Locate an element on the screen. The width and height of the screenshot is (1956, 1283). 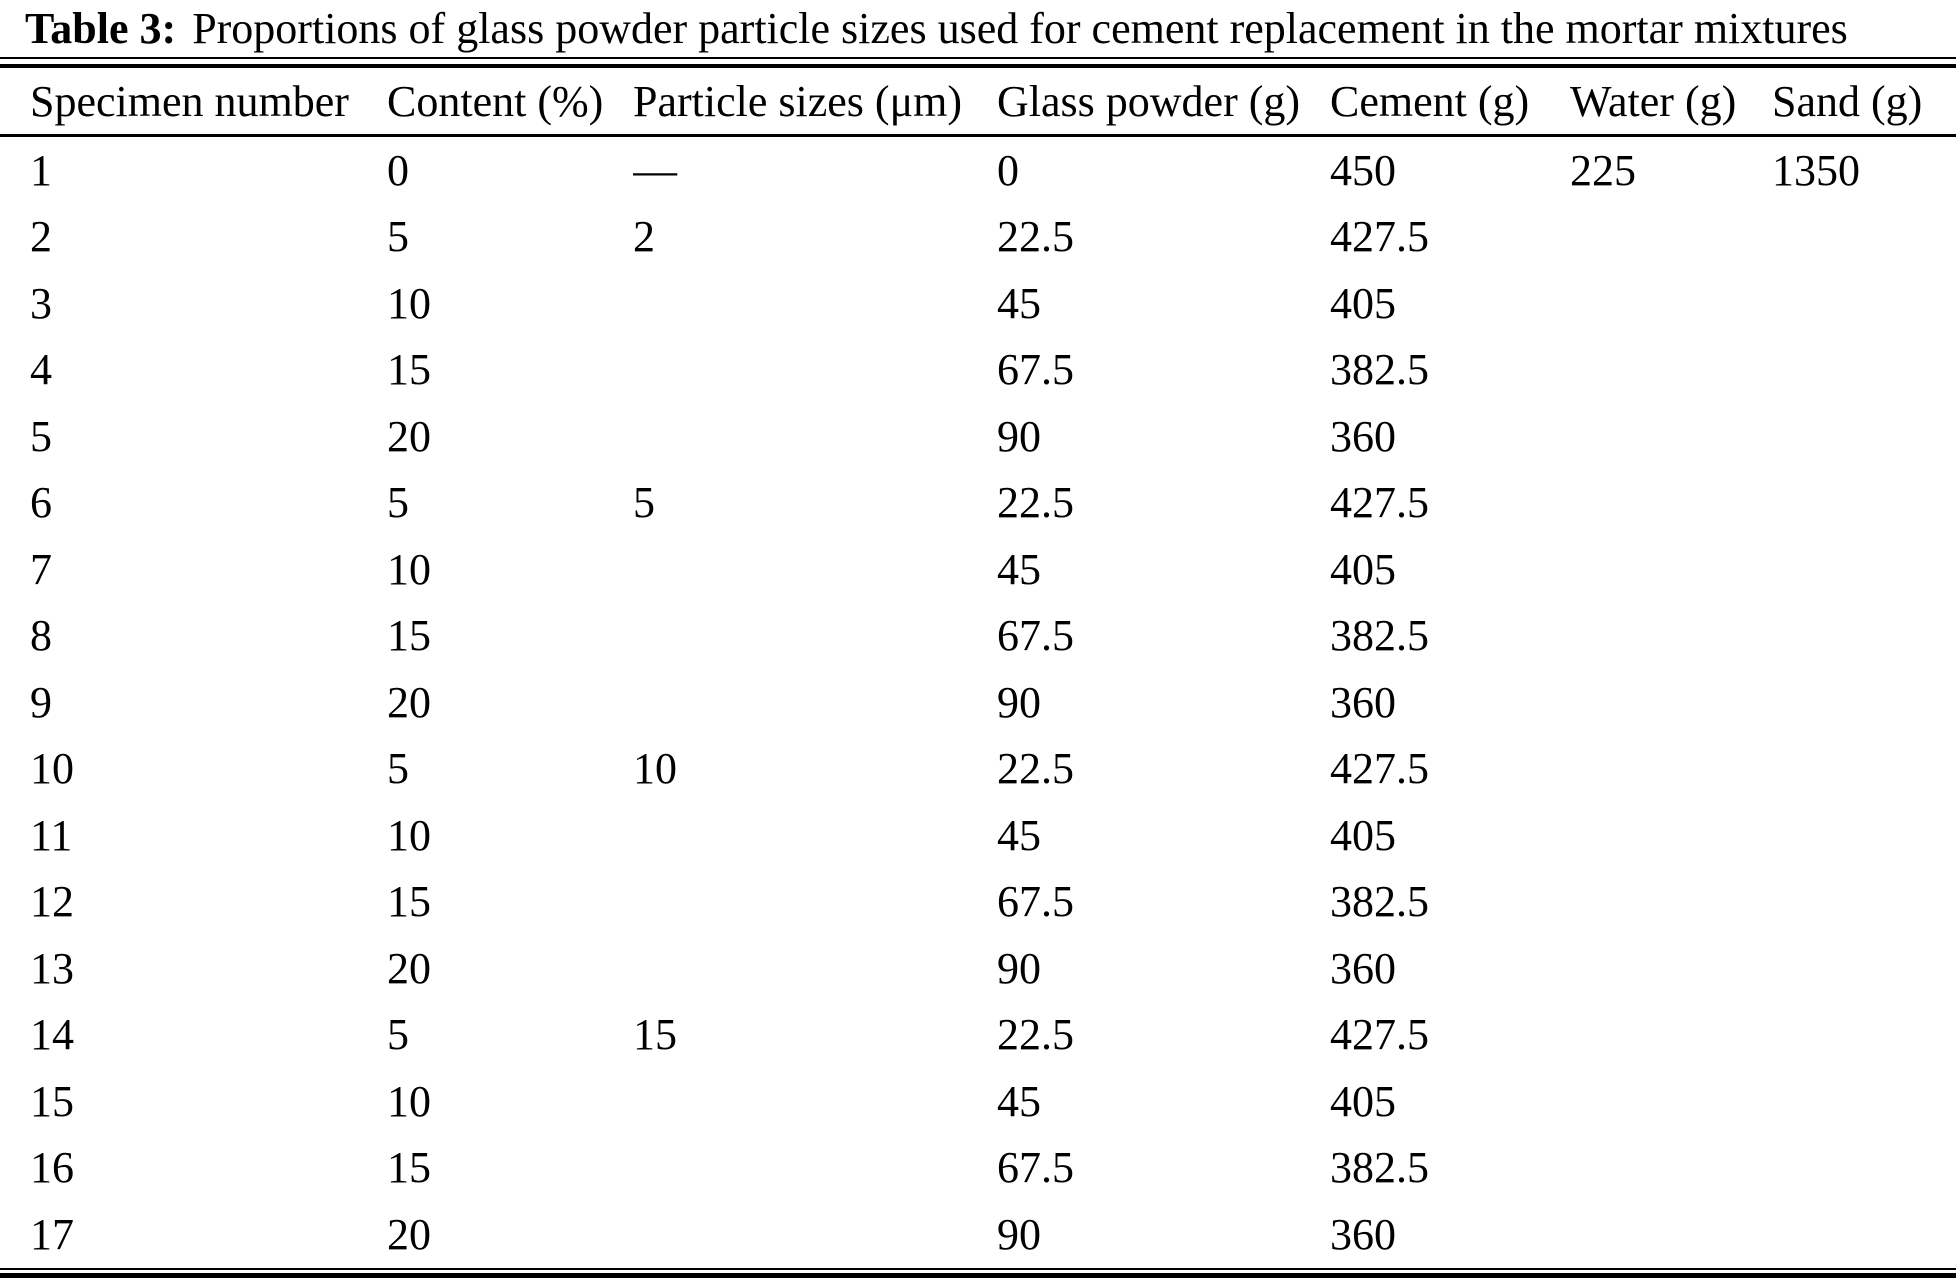
table-row: 17 20 90 360 is located at coordinates (978, 1234).